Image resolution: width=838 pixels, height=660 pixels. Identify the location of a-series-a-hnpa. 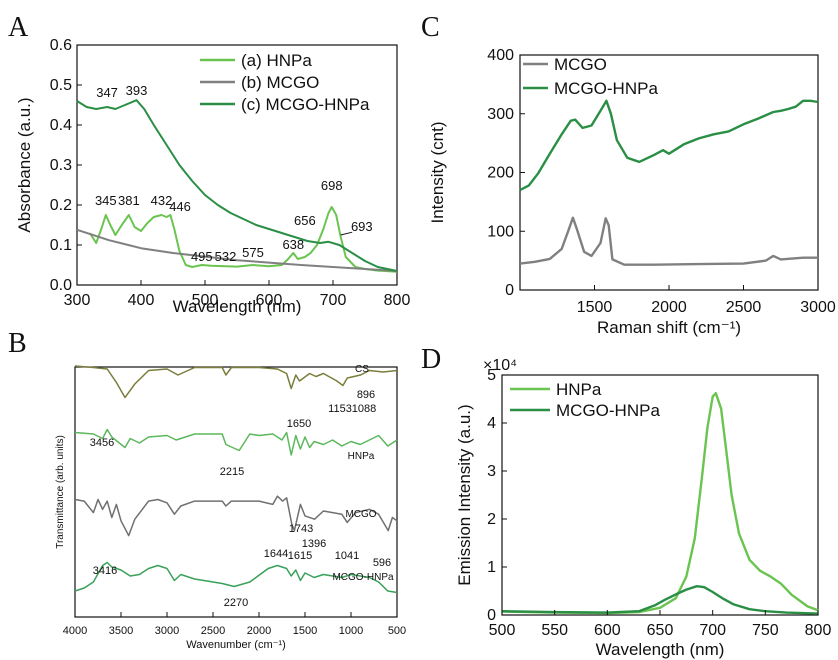
(243, 239).